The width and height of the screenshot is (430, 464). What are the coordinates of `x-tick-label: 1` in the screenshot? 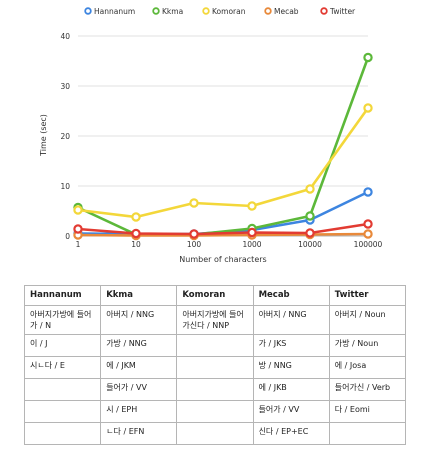 It's located at (78, 244).